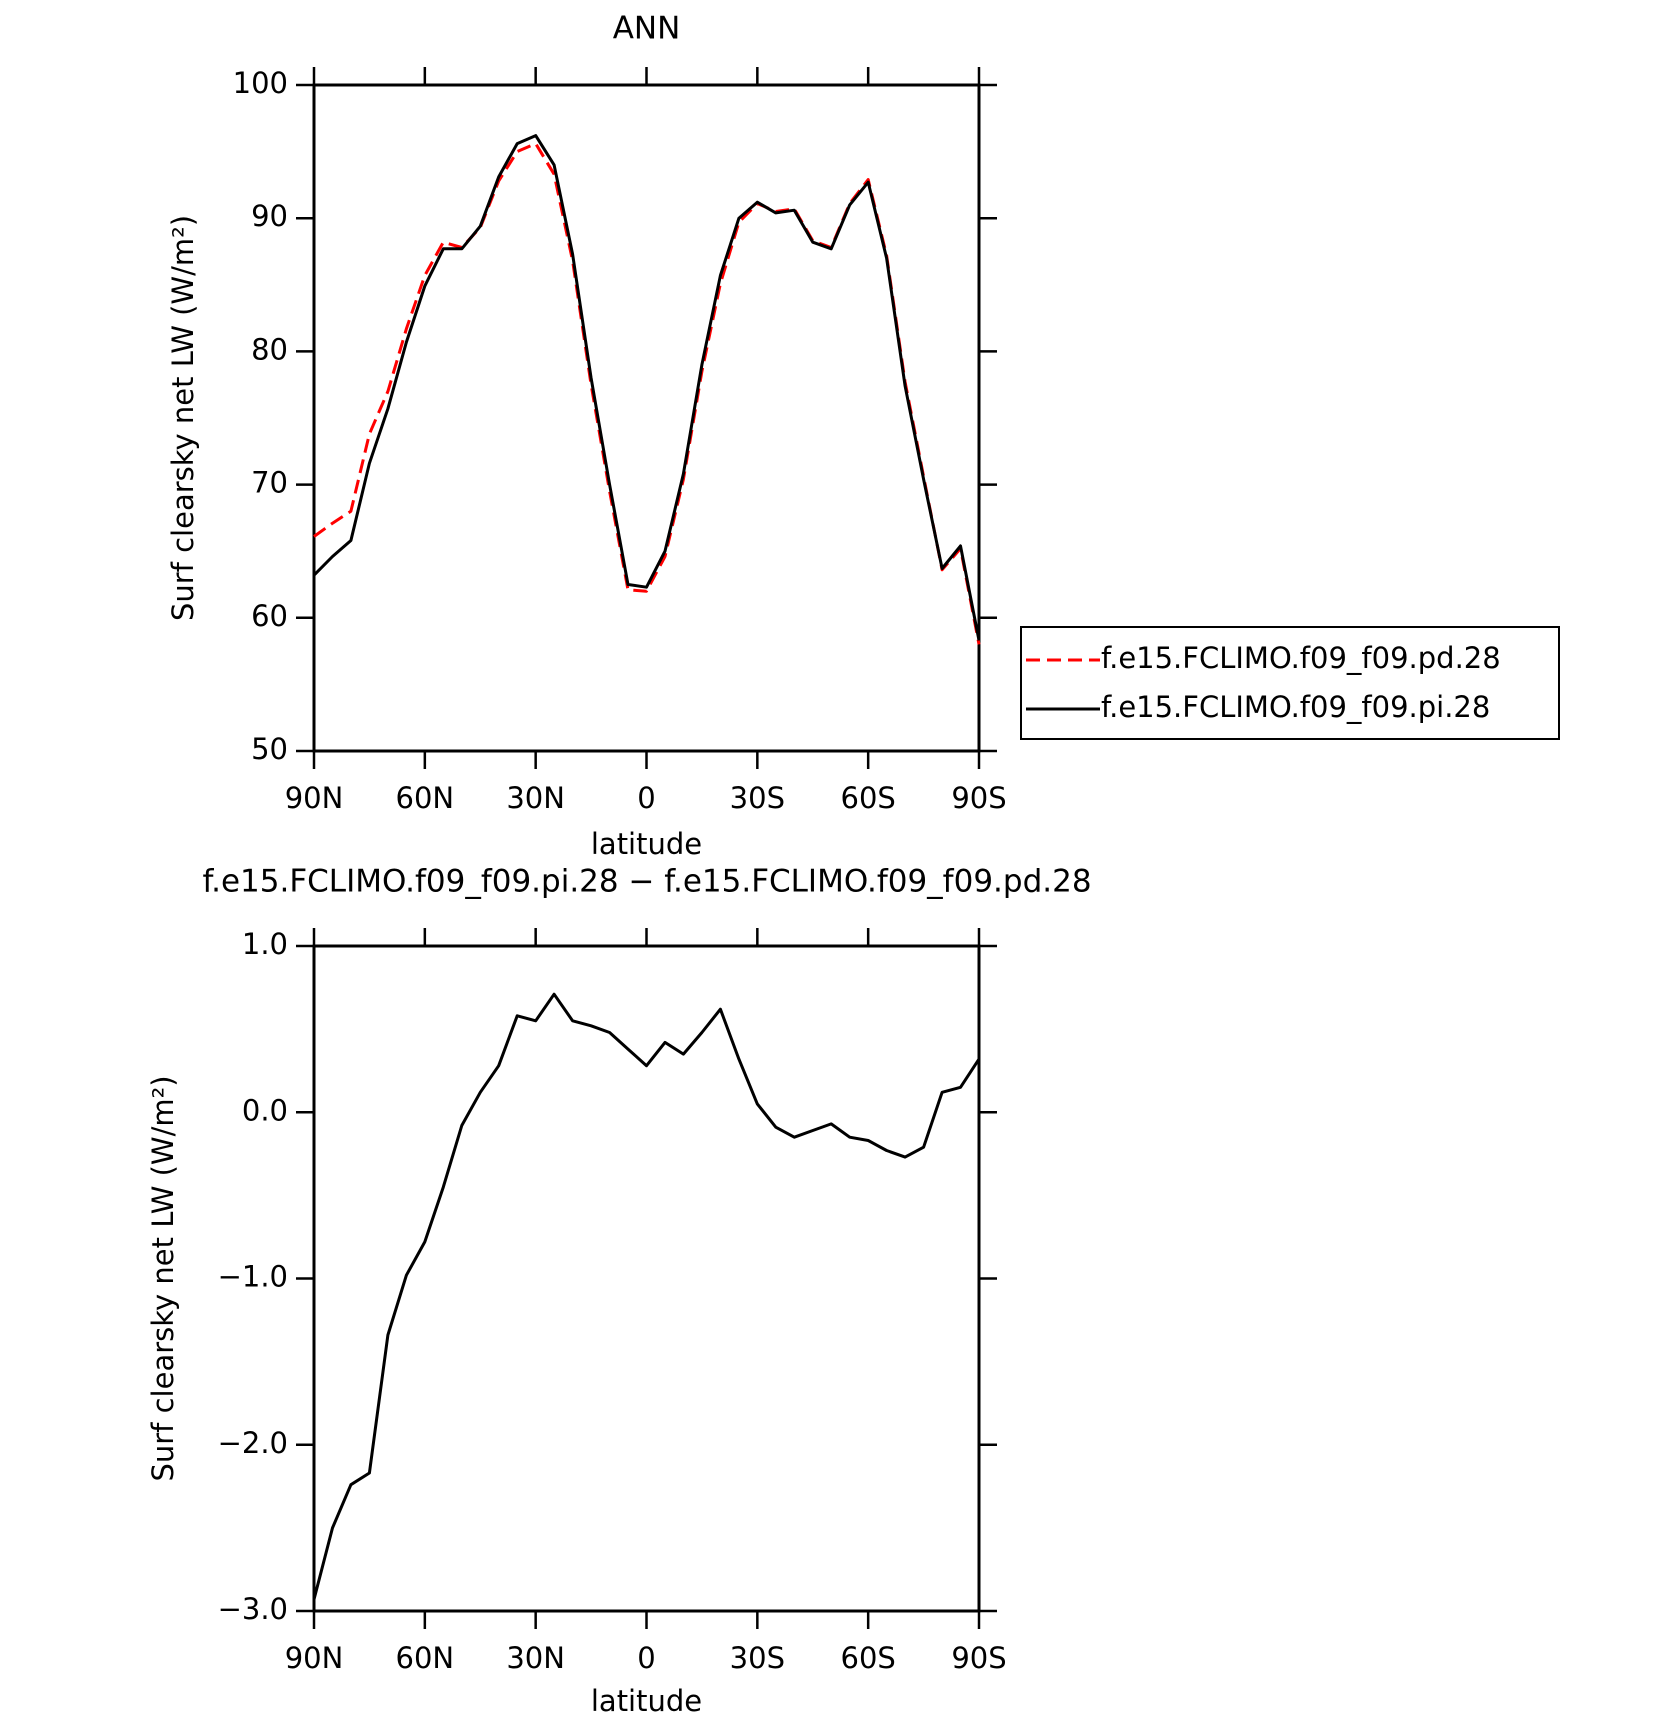 The height and width of the screenshot is (1723, 1655). Describe the element at coordinates (1301, 658) in the screenshot. I see `legend-label: f.e15.FCLIMO.f09_f09.pd.28` at that location.